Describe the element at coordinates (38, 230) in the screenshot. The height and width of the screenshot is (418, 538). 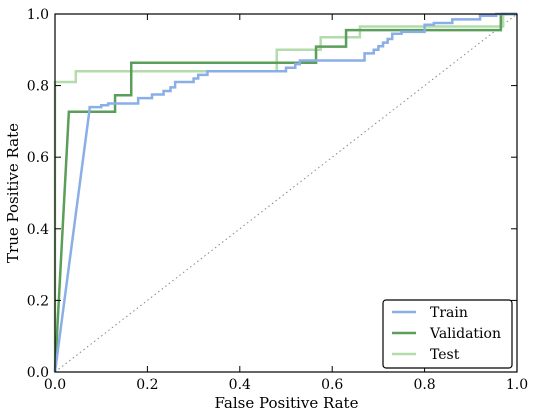
I see `y-tick-label: 0.4` at that location.